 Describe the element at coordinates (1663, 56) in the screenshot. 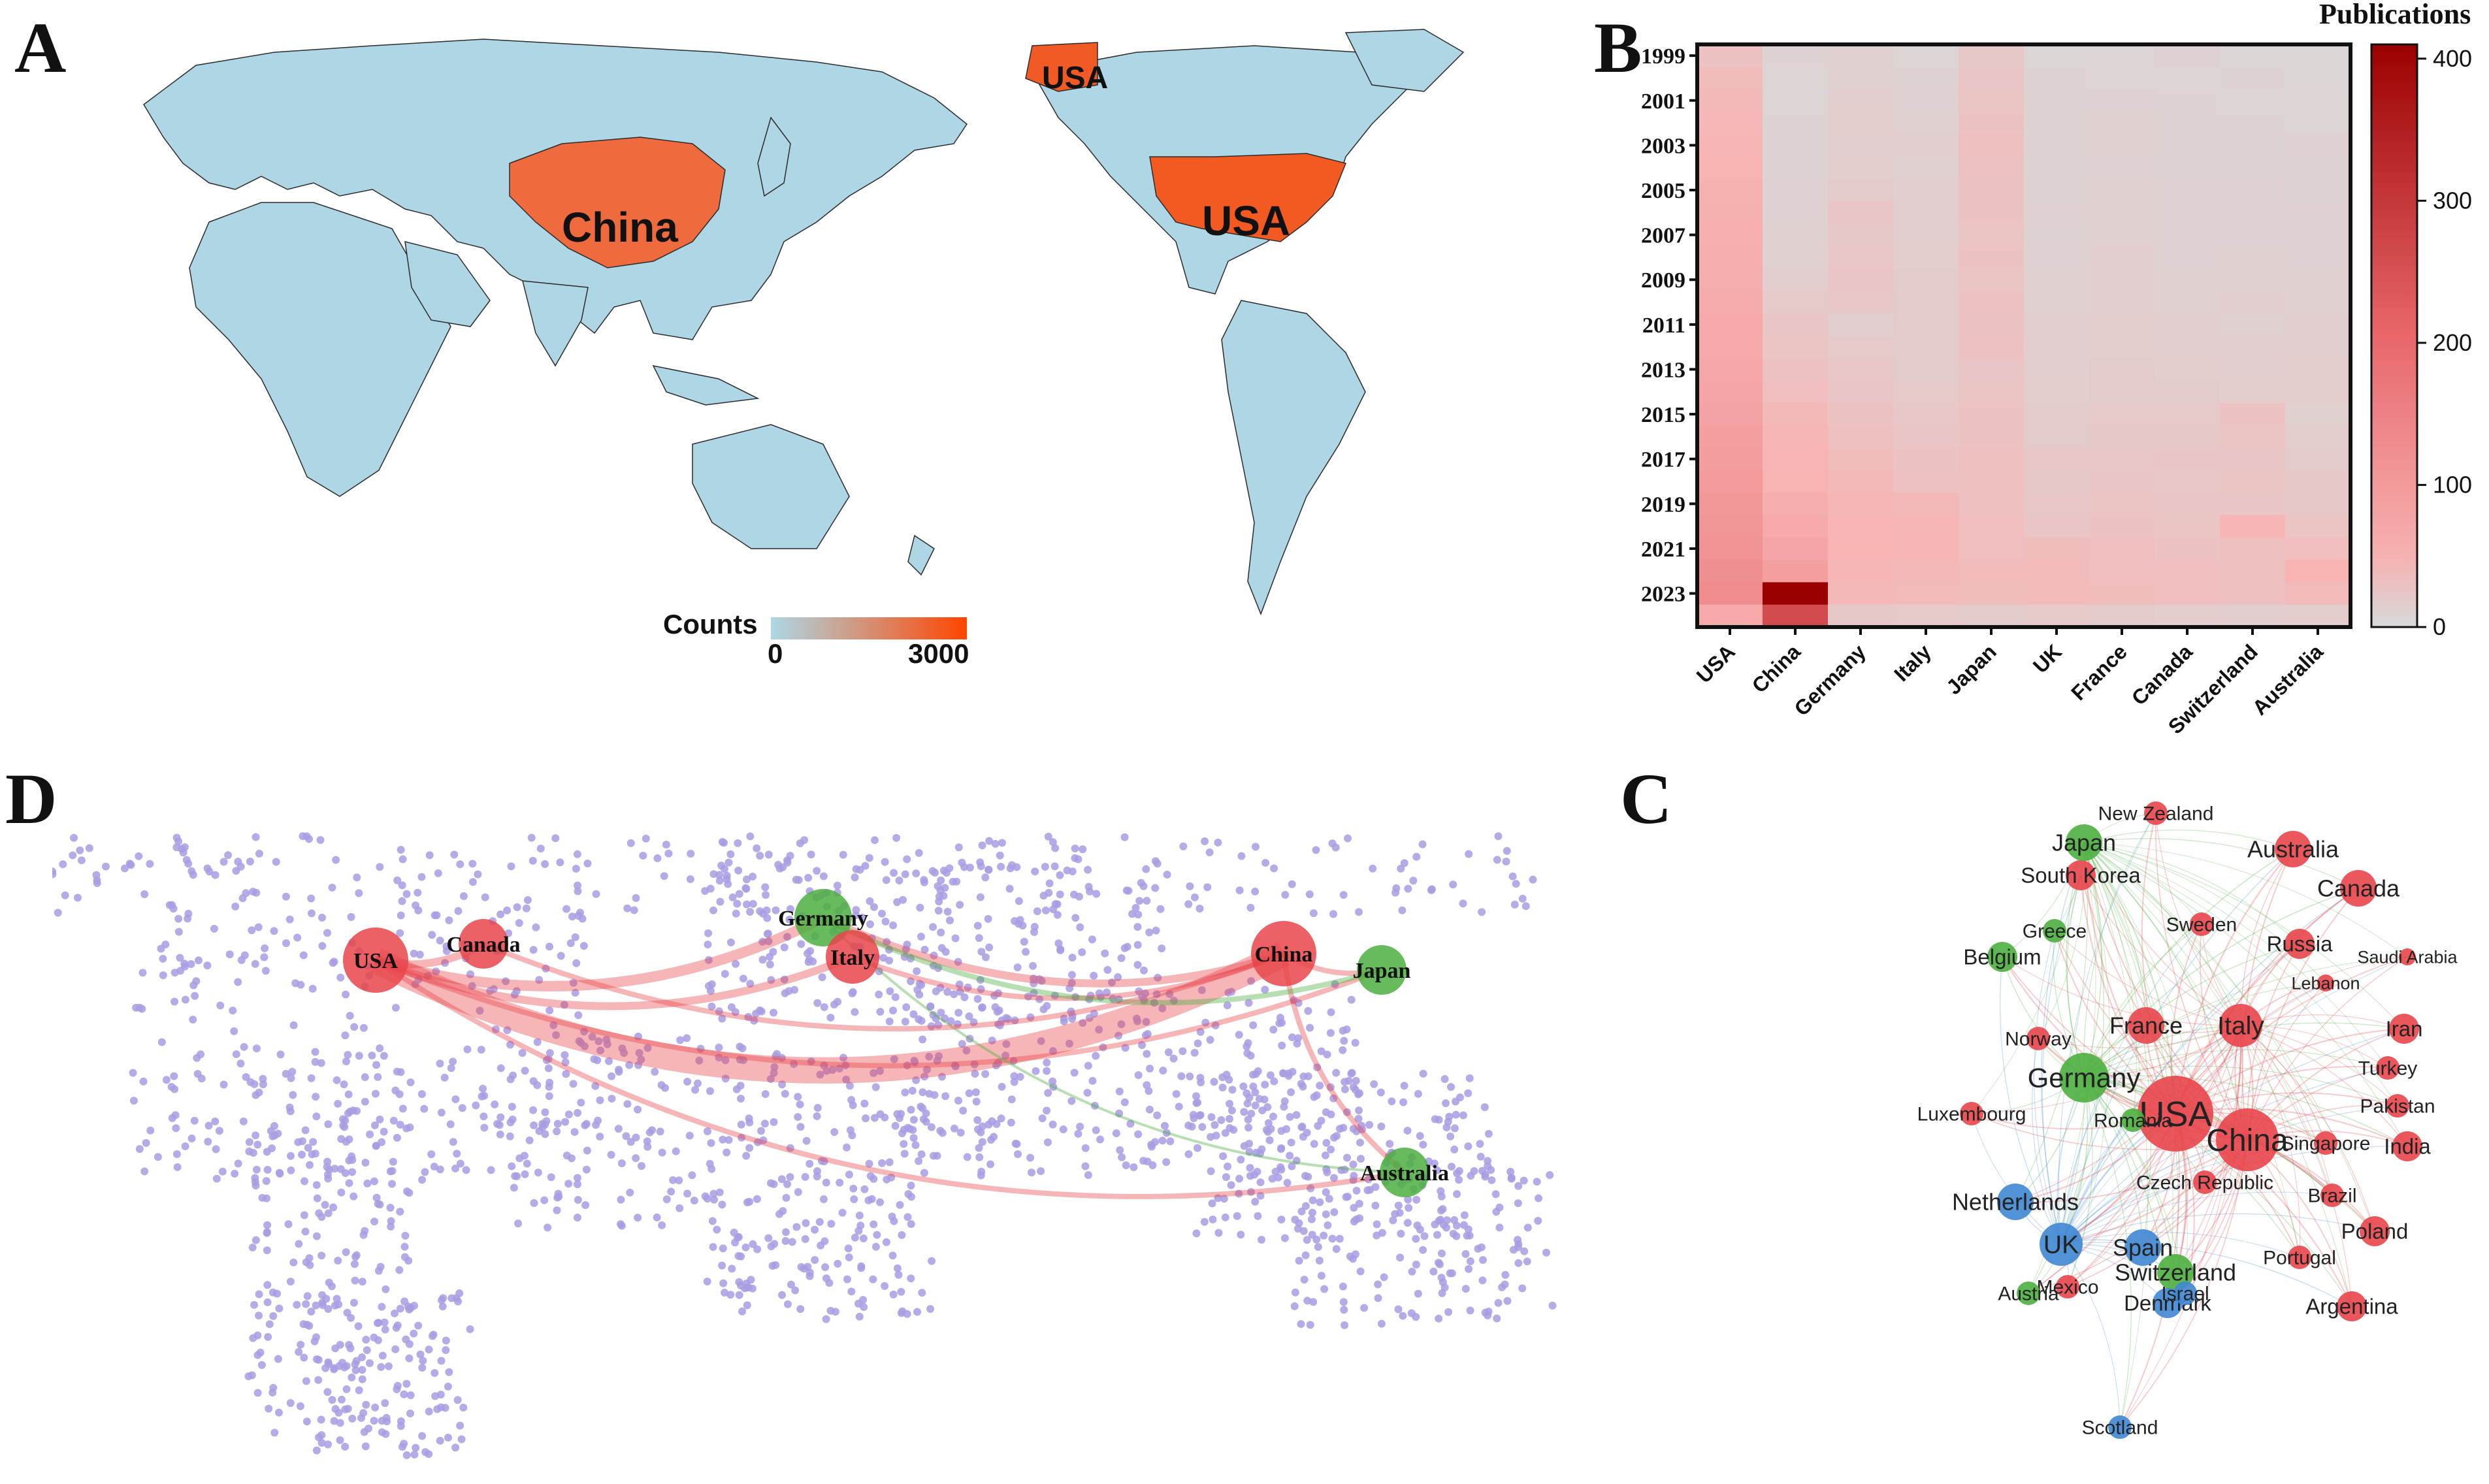

I see `y-tick-label: 1999` at that location.